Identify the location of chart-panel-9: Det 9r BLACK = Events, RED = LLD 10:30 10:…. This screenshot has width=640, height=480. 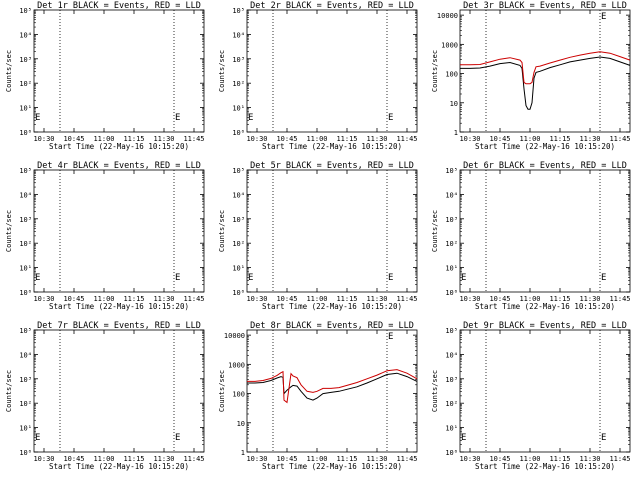
(531, 396).